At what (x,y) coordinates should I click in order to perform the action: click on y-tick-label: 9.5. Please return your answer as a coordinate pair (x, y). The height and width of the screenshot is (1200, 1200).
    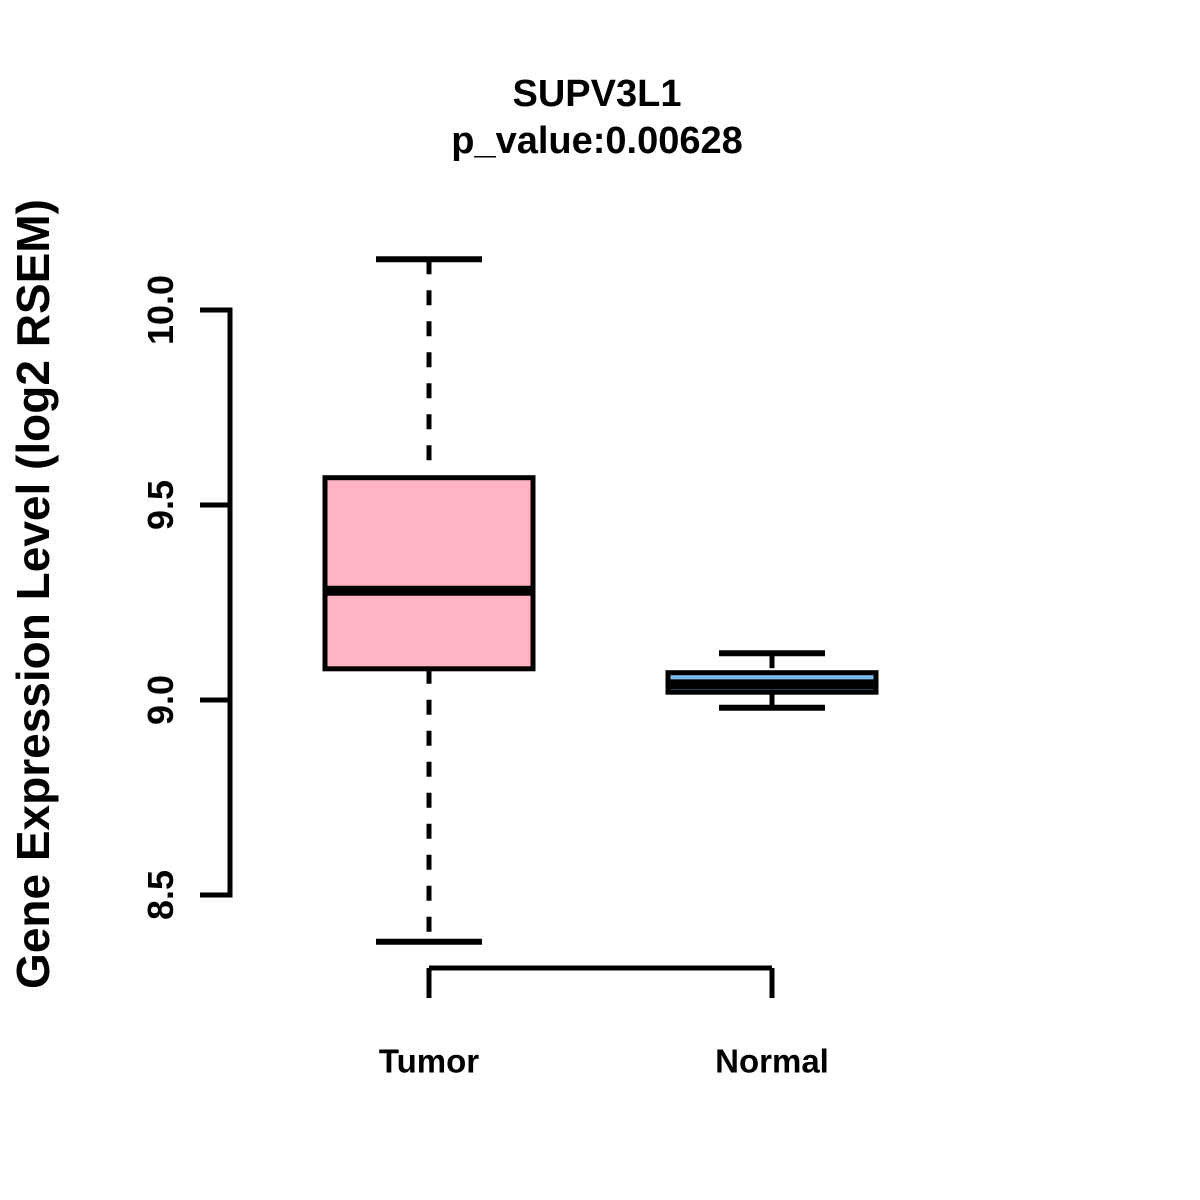
    Looking at the image, I should click on (160, 505).